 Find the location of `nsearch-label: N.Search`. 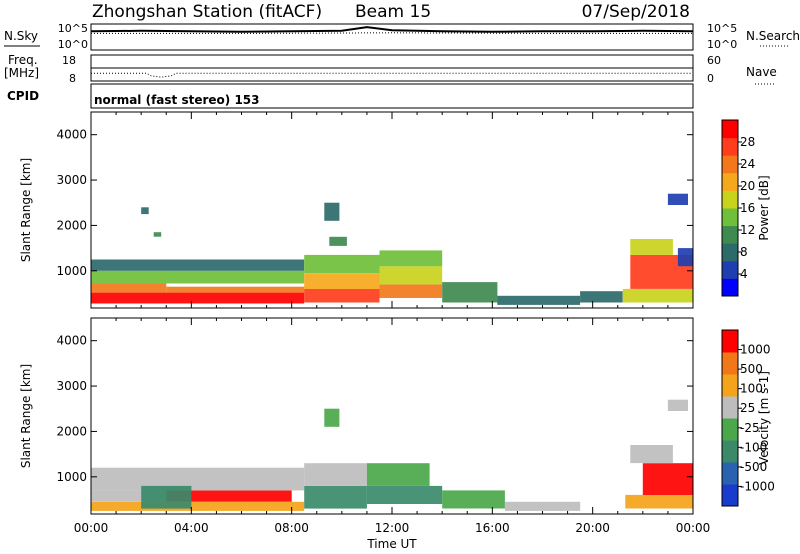

nsearch-label: N.Search is located at coordinates (773, 36).